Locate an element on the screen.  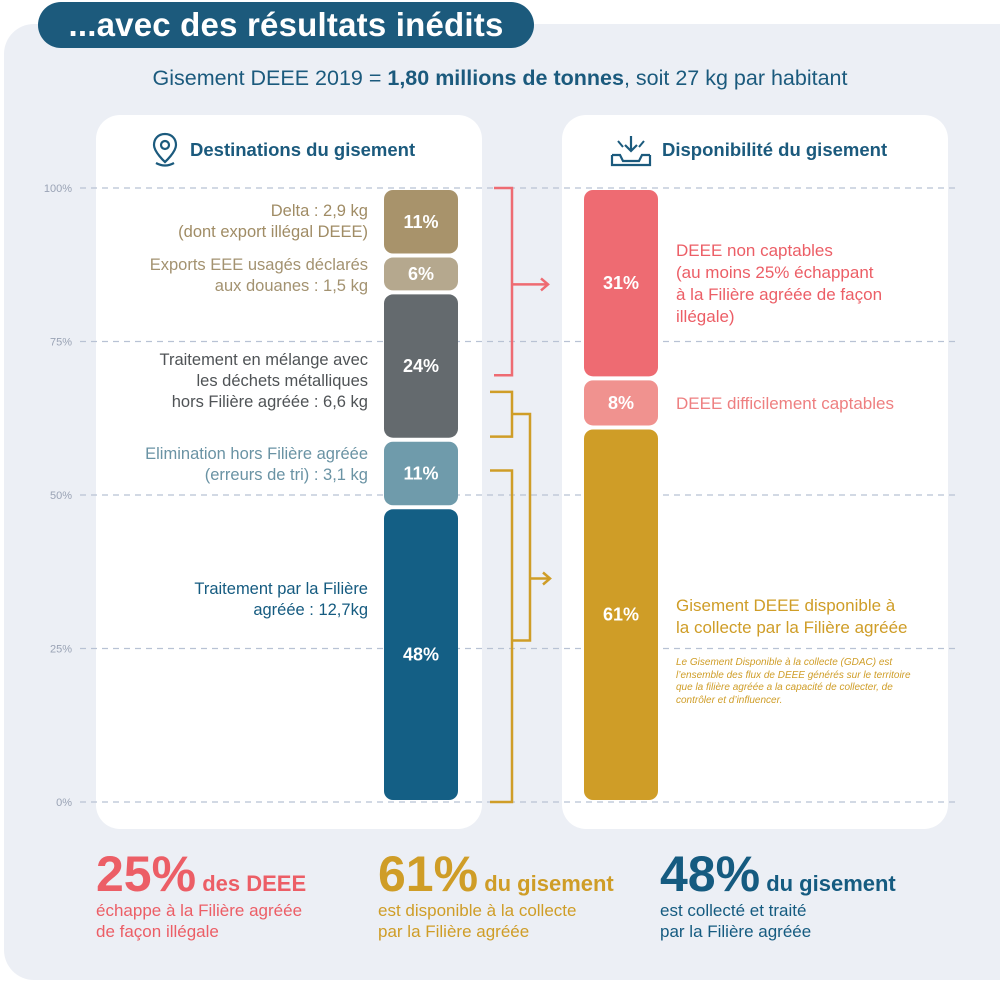
value-label-exports: 6% is located at coordinates (421, 274).